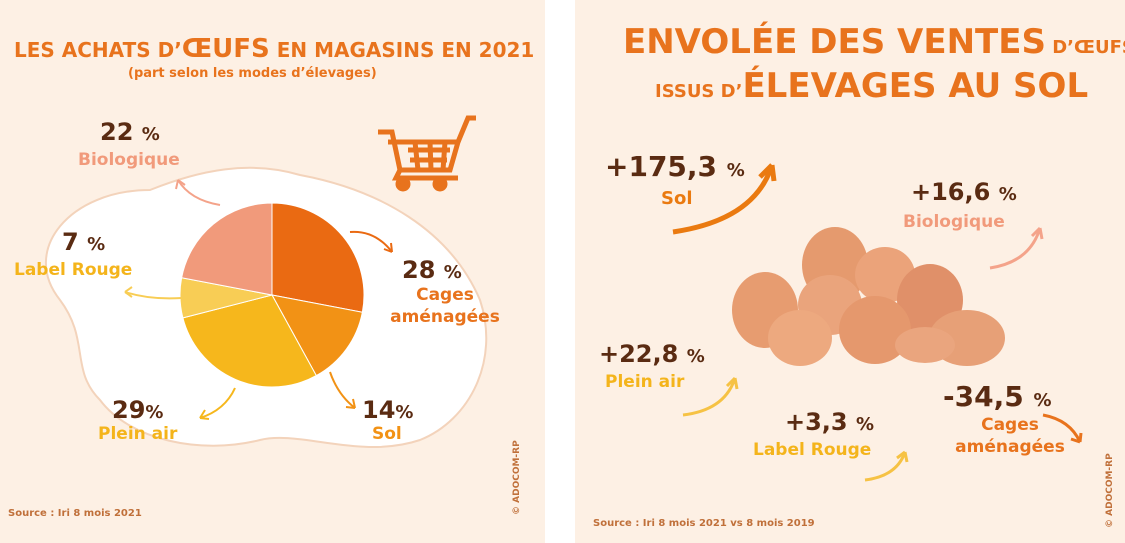  What do you see at coordinates (388, 410) in the screenshot?
I see `value-sol: 14%` at bounding box center [388, 410].